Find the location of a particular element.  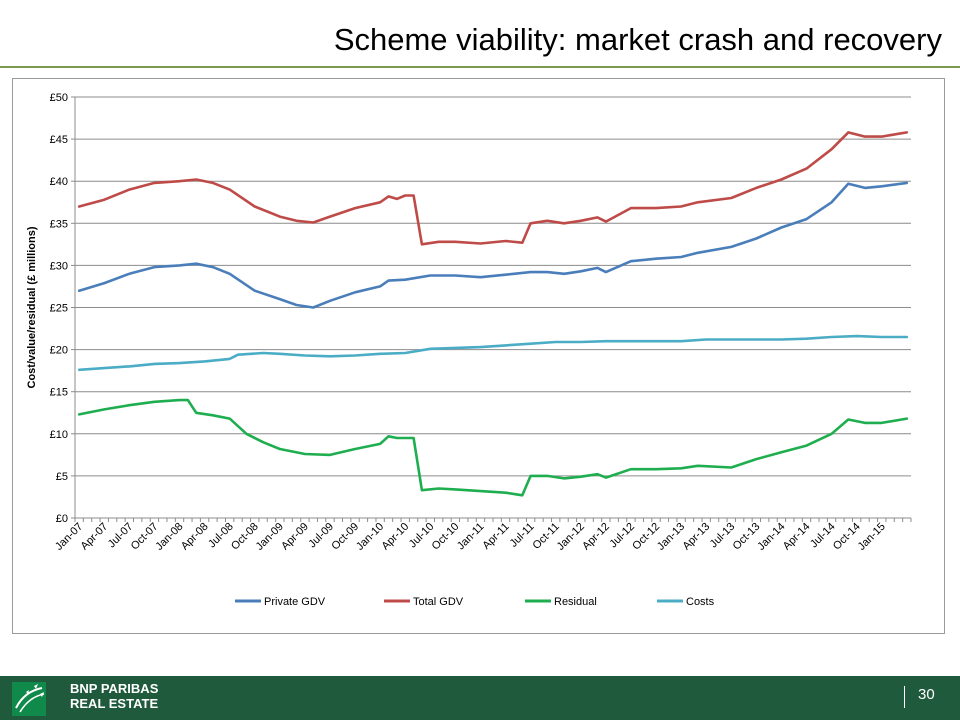

brand-name: BNP PARIBAS REAL ESTATE is located at coordinates (114, 696).